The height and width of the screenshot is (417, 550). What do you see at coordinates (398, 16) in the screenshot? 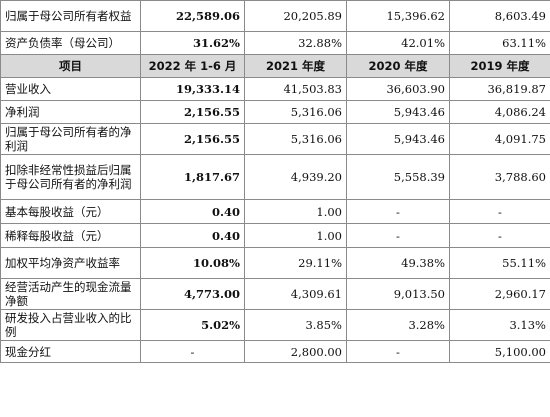
I see `cell-2020: 15,396.62` at bounding box center [398, 16].